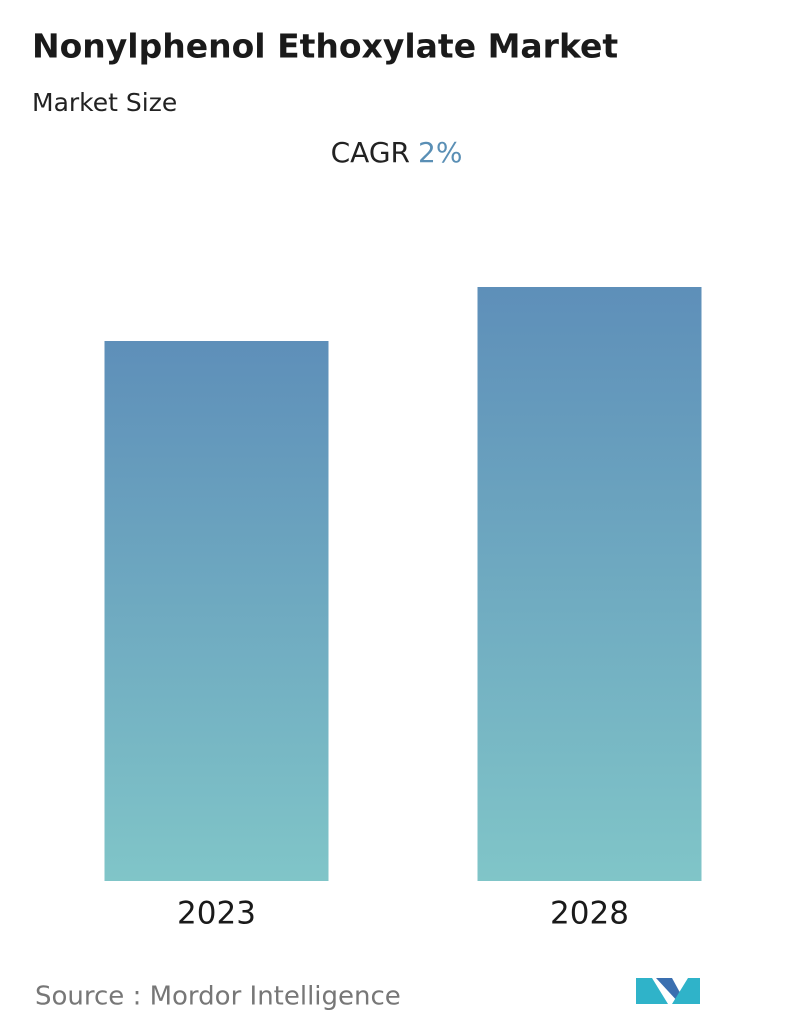  Describe the element at coordinates (668, 991) in the screenshot. I see `logo` at that location.